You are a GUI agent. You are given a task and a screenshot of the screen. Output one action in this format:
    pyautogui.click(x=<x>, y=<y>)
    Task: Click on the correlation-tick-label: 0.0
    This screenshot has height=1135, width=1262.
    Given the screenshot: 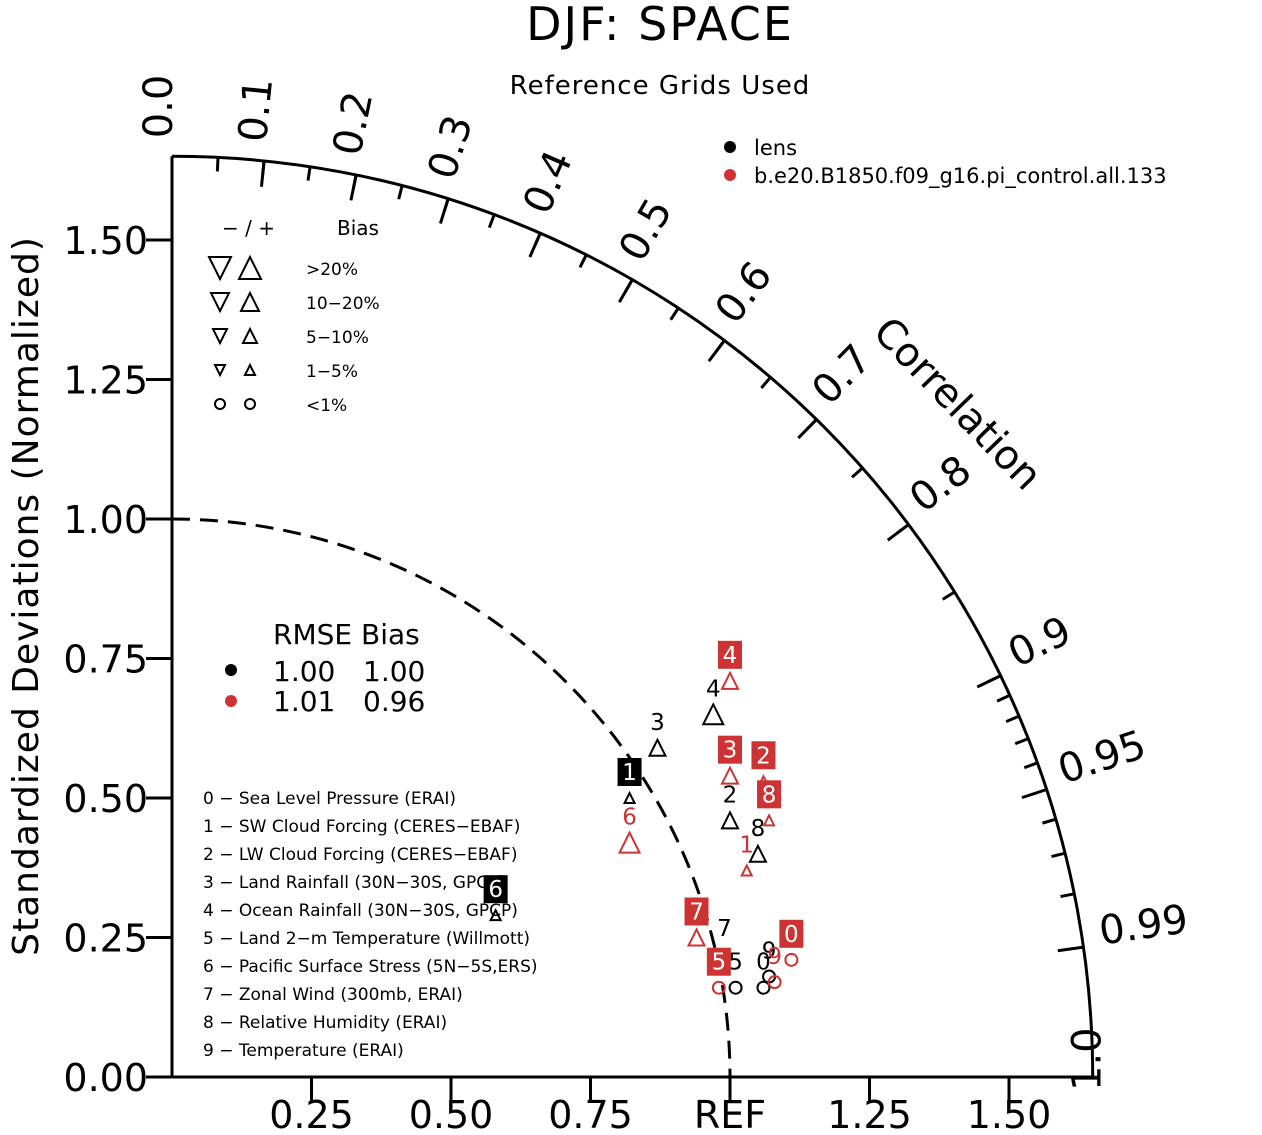 What is the action you would take?
    pyautogui.click(x=159, y=107)
    